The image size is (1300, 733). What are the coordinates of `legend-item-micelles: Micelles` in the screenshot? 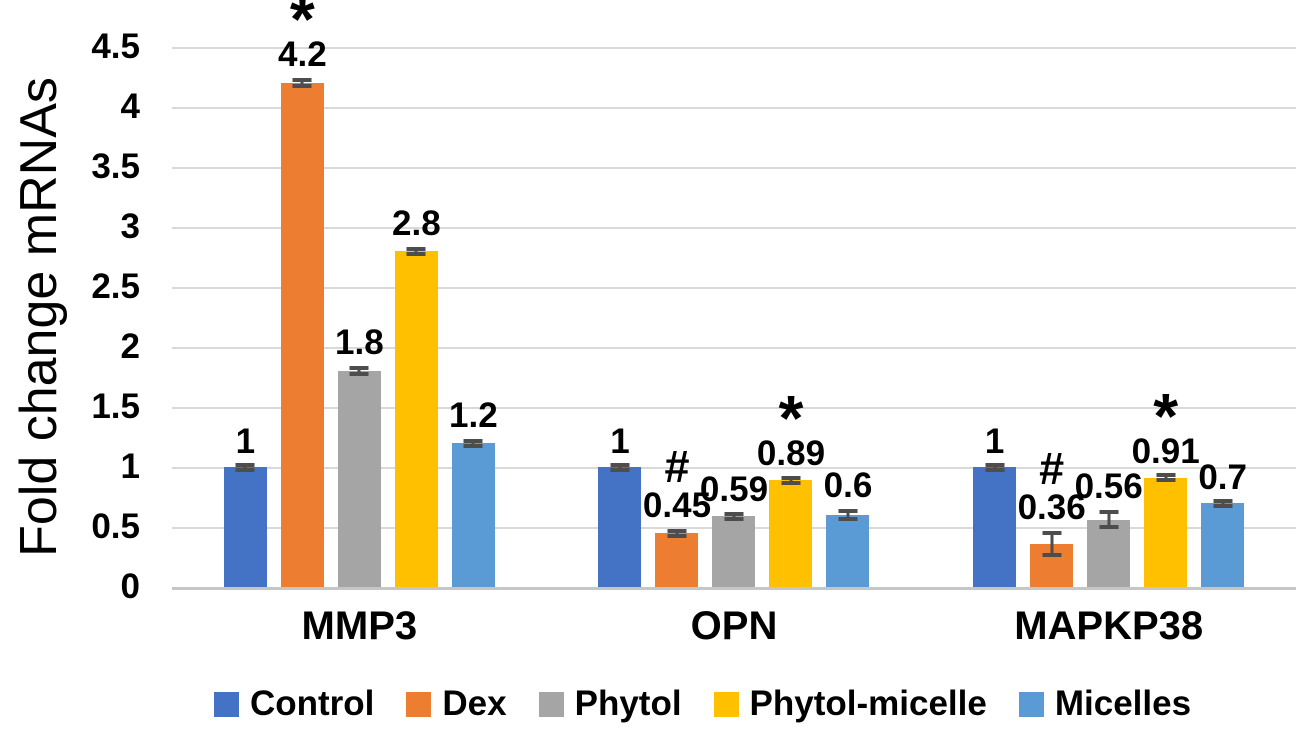 It's located at (1105, 704).